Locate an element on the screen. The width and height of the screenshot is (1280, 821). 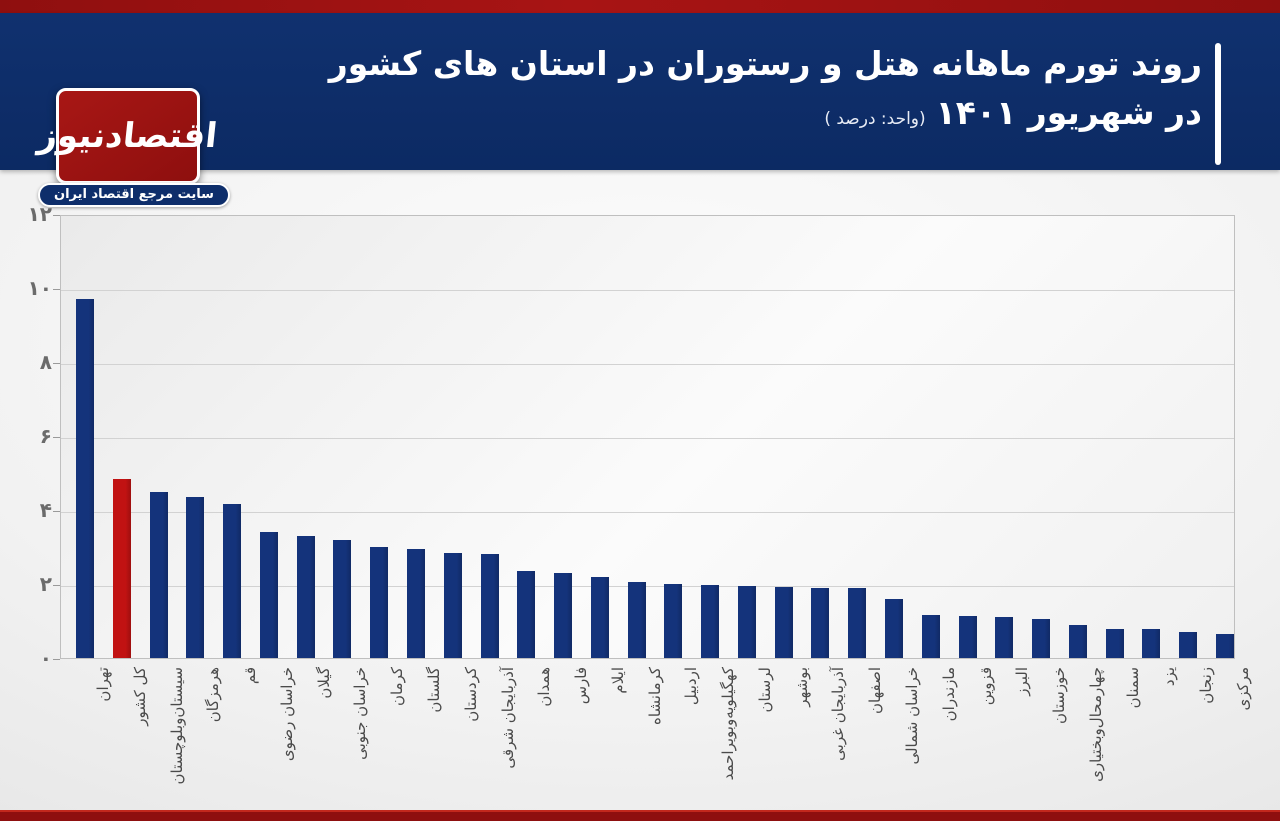
x-tick-label-31: مرکزی is located at coordinates (1243, 689).